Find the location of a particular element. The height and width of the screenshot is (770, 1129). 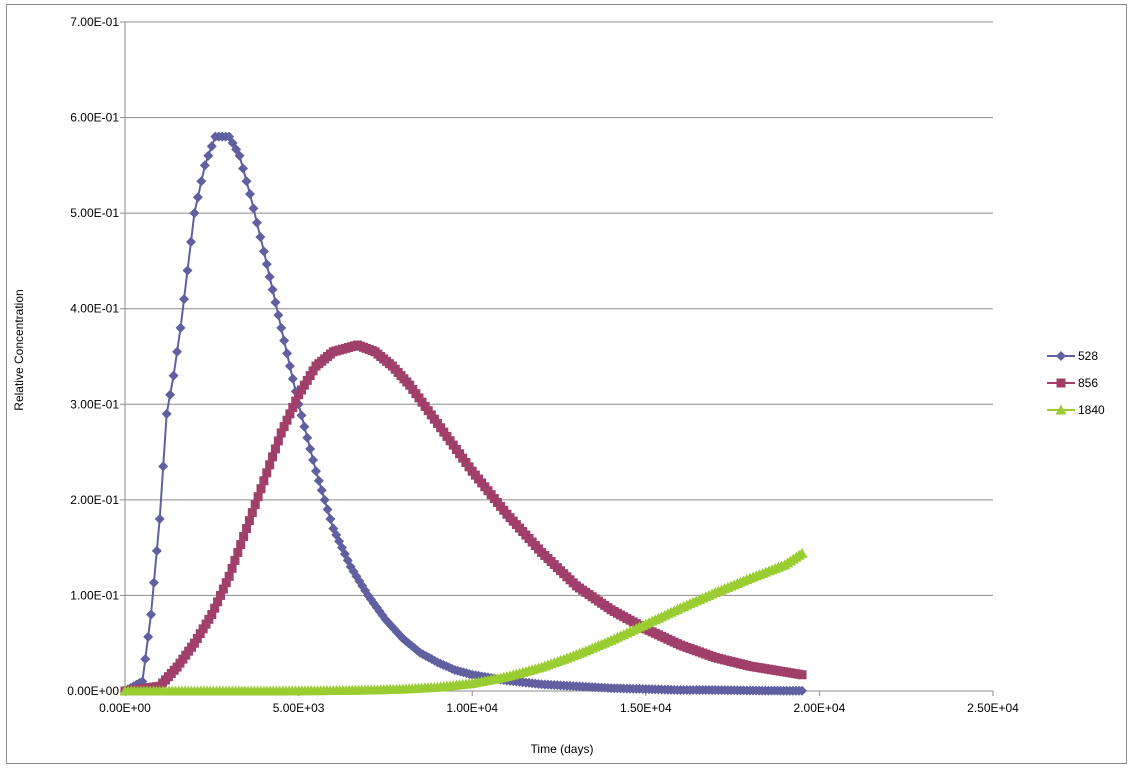

legend-label: 528 is located at coordinates (1088, 356).